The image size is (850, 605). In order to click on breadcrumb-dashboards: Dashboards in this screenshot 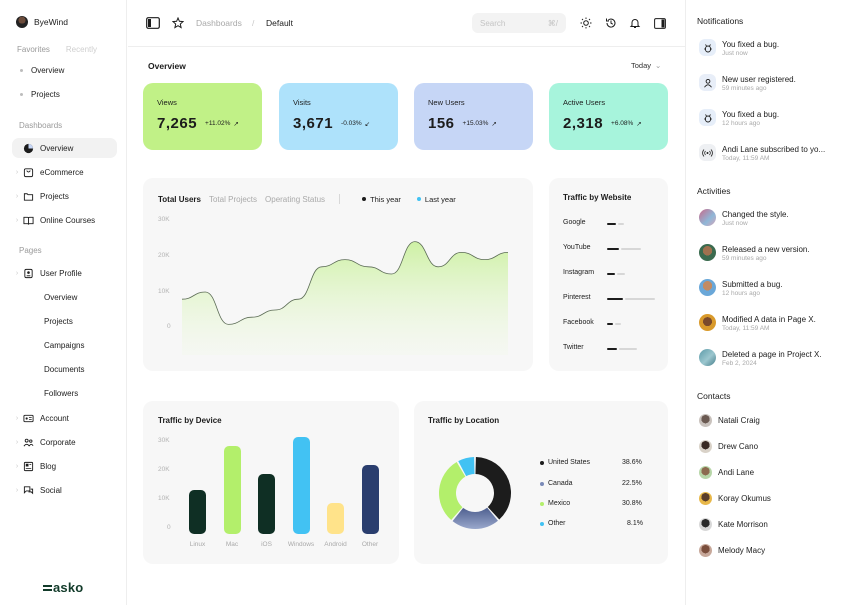, I will do `click(219, 23)`.